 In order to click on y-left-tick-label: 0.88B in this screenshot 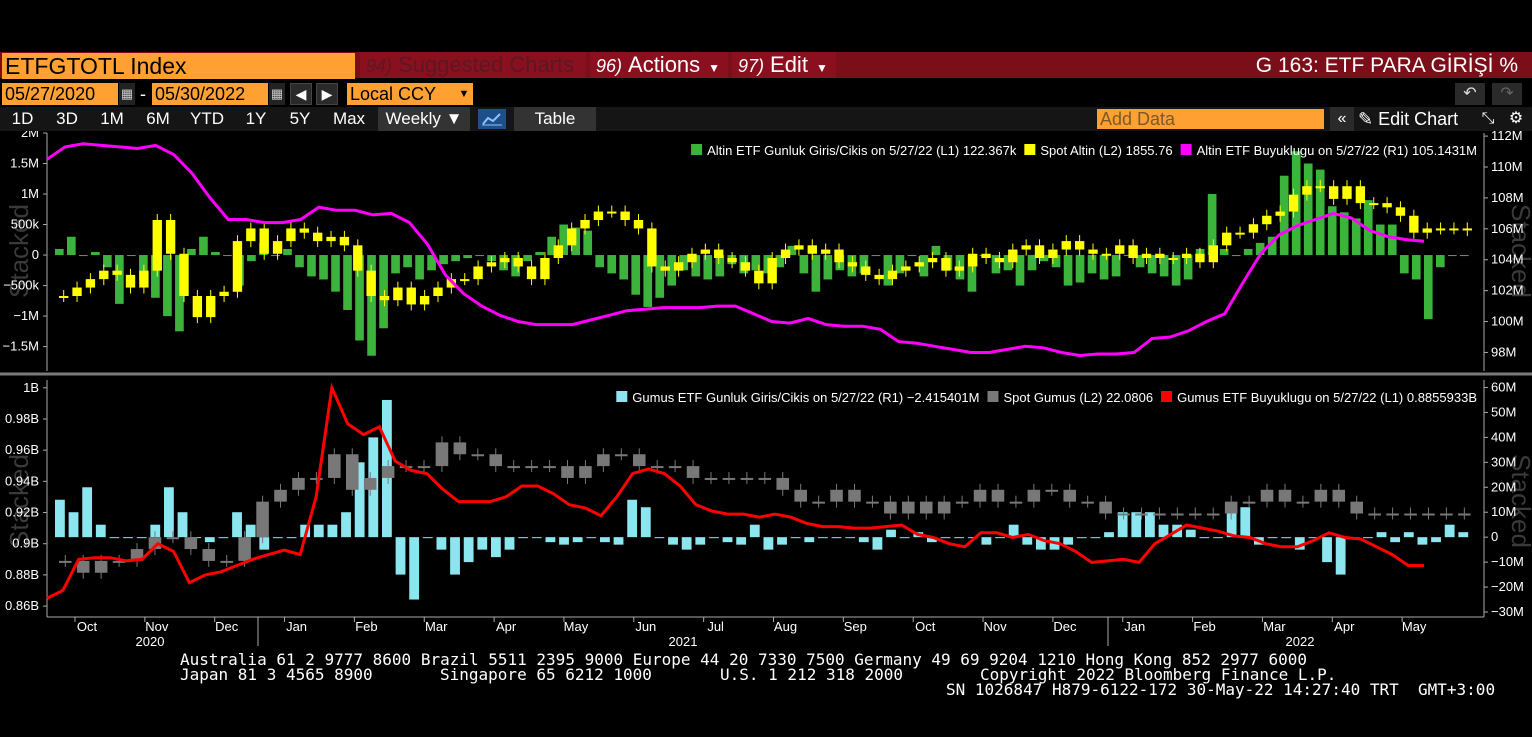, I will do `click(22, 574)`.